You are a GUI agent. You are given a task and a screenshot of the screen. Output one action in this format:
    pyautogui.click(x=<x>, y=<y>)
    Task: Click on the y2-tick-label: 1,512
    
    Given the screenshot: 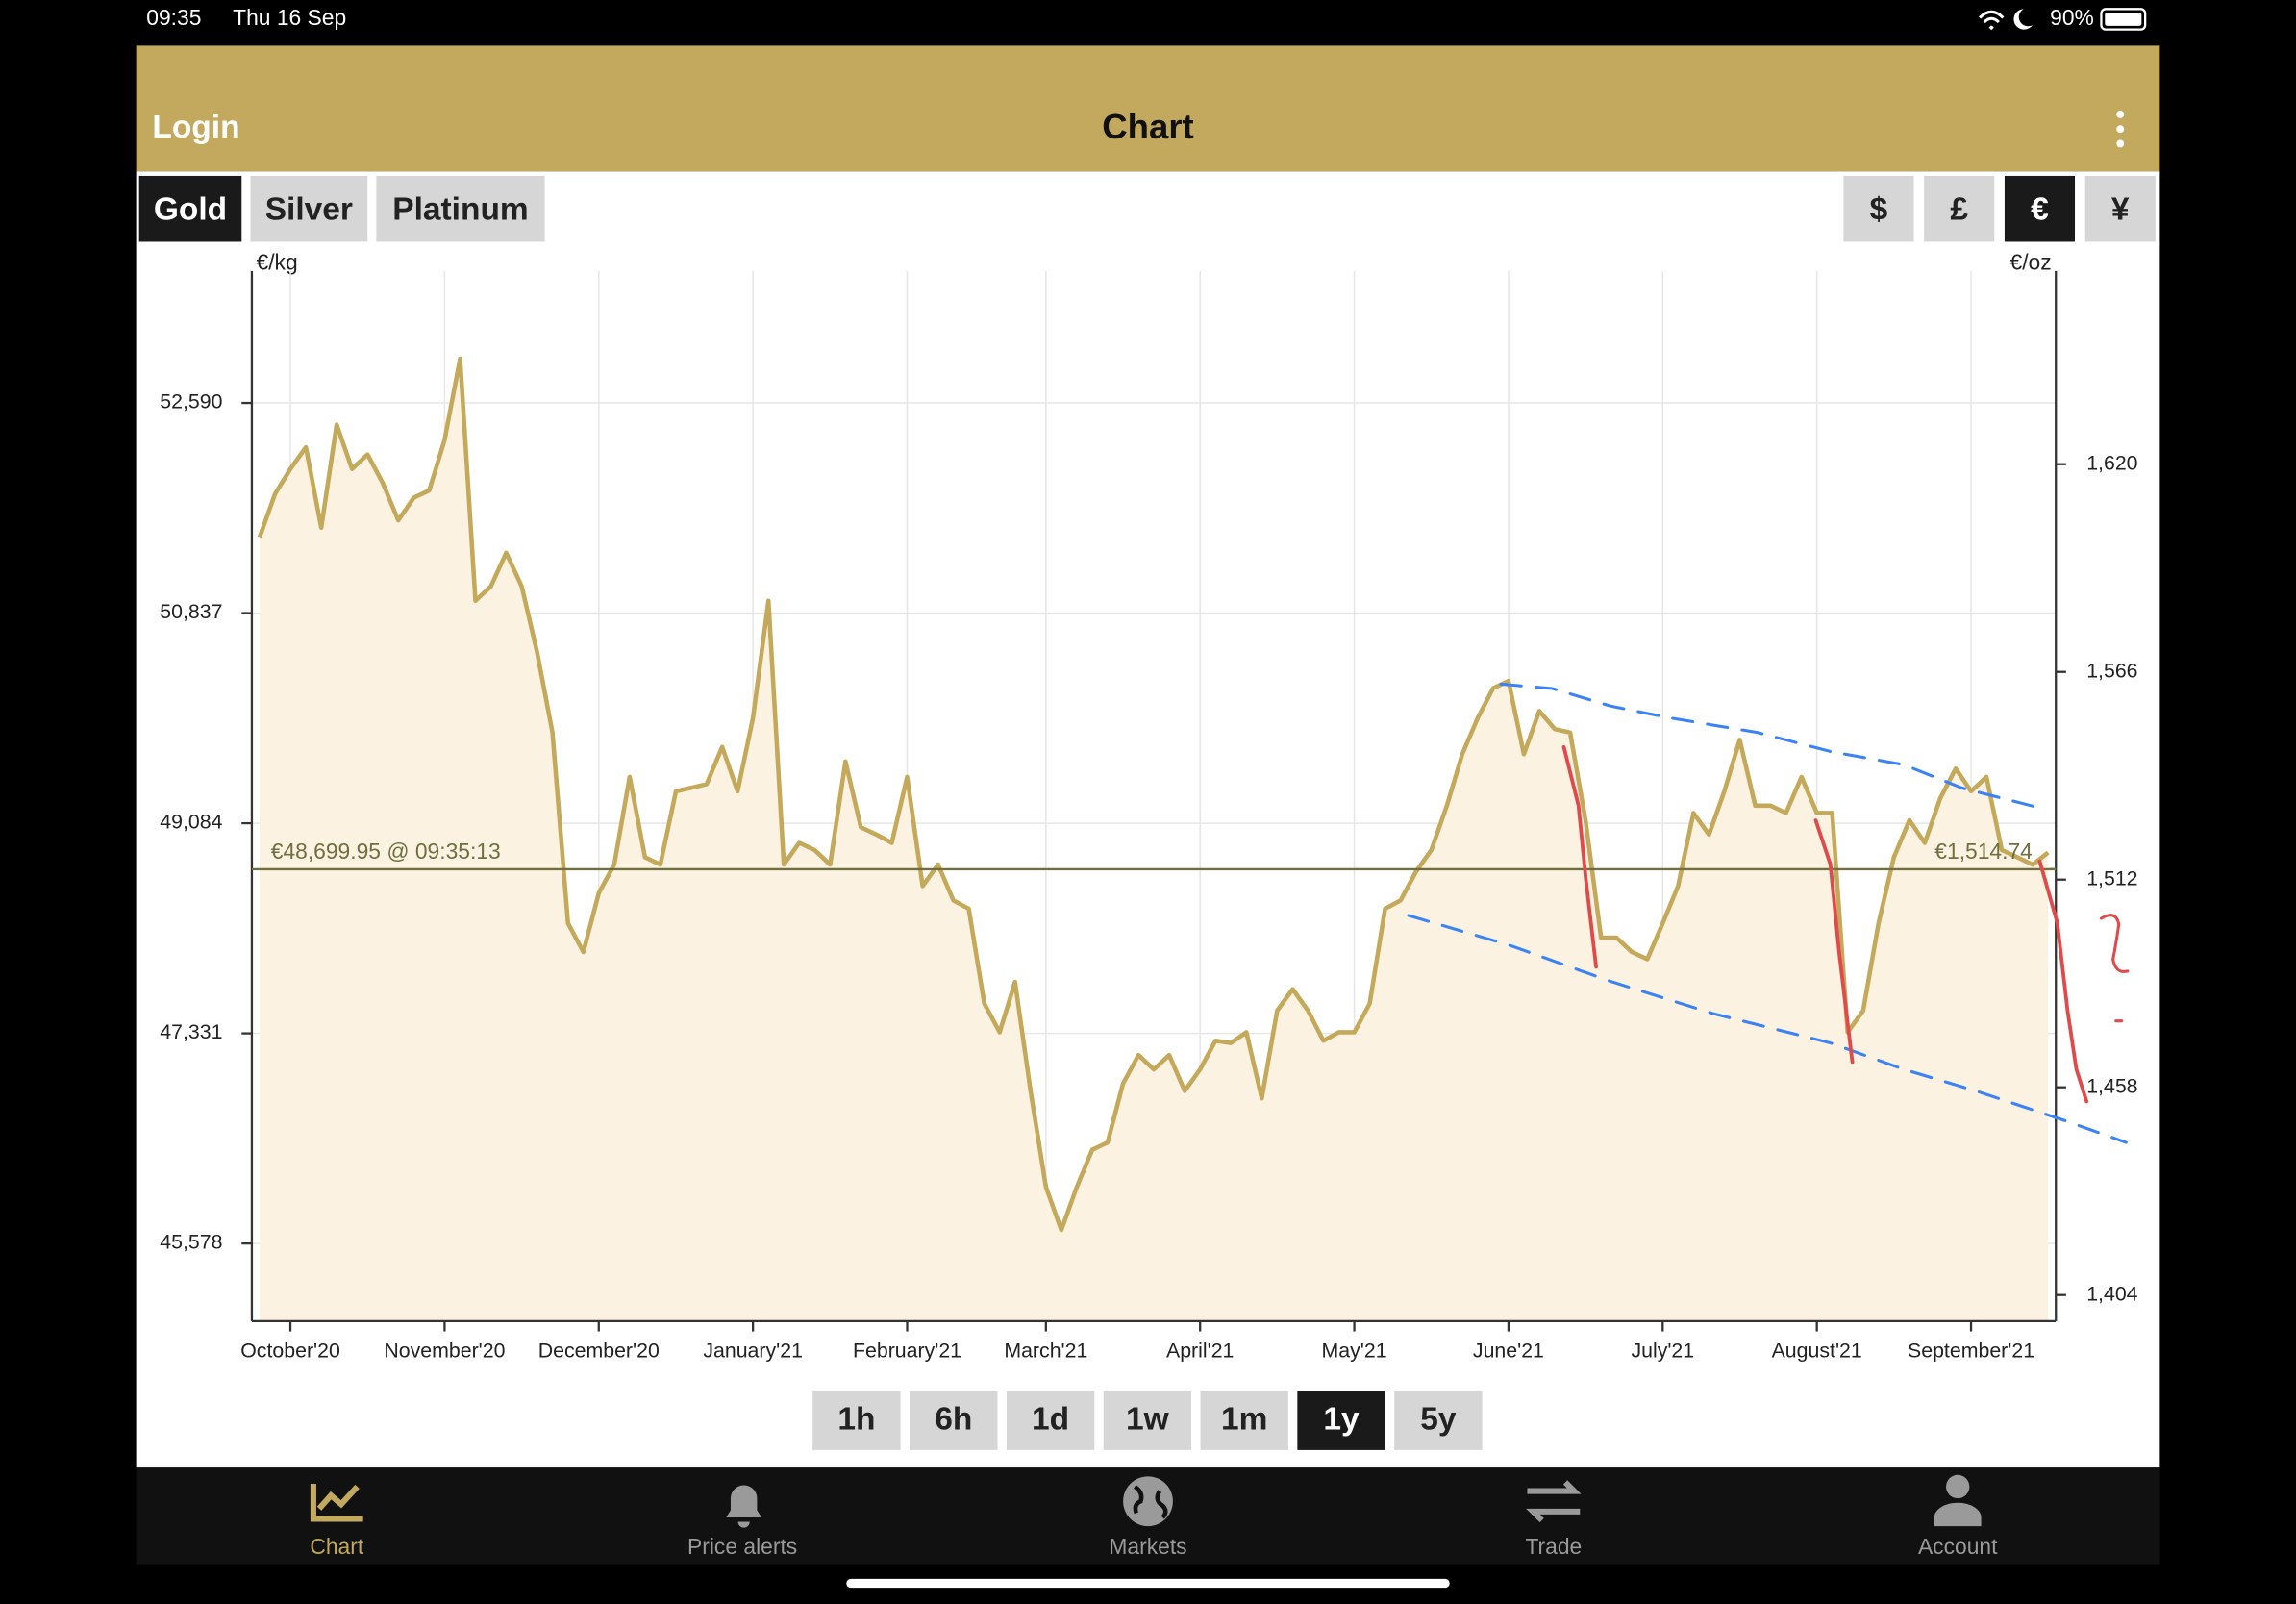 What is the action you would take?
    pyautogui.click(x=2111, y=878)
    